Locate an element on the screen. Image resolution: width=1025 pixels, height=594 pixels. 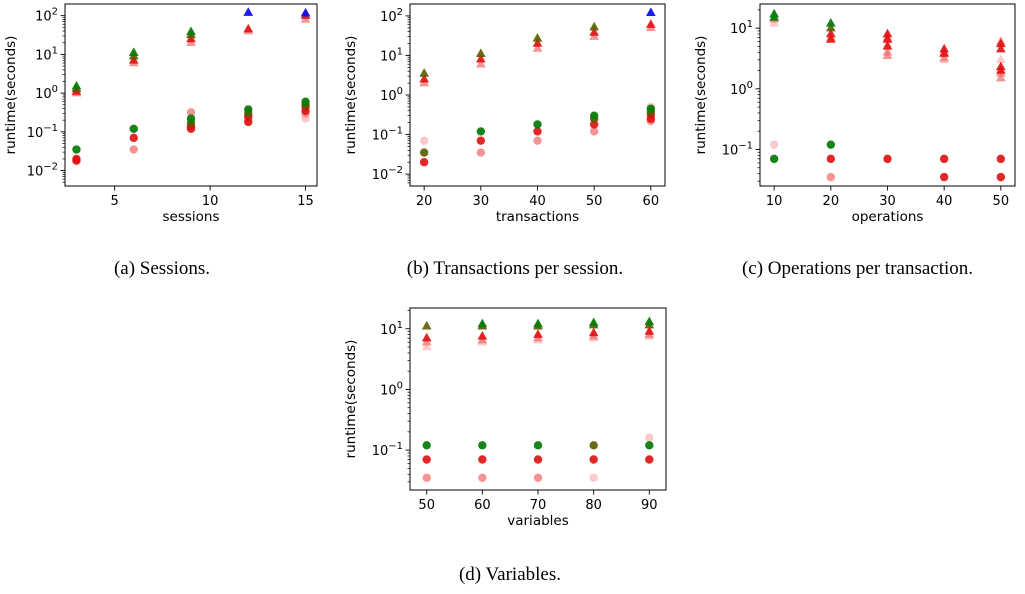
x-tick-label: 15 is located at coordinates (305, 201).